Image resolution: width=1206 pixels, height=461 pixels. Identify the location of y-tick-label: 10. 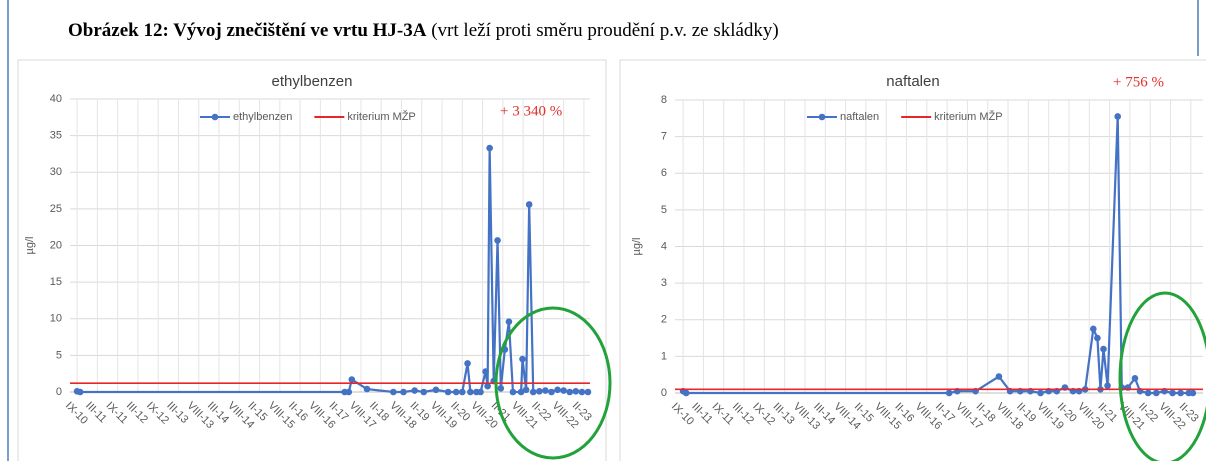
(56, 319).